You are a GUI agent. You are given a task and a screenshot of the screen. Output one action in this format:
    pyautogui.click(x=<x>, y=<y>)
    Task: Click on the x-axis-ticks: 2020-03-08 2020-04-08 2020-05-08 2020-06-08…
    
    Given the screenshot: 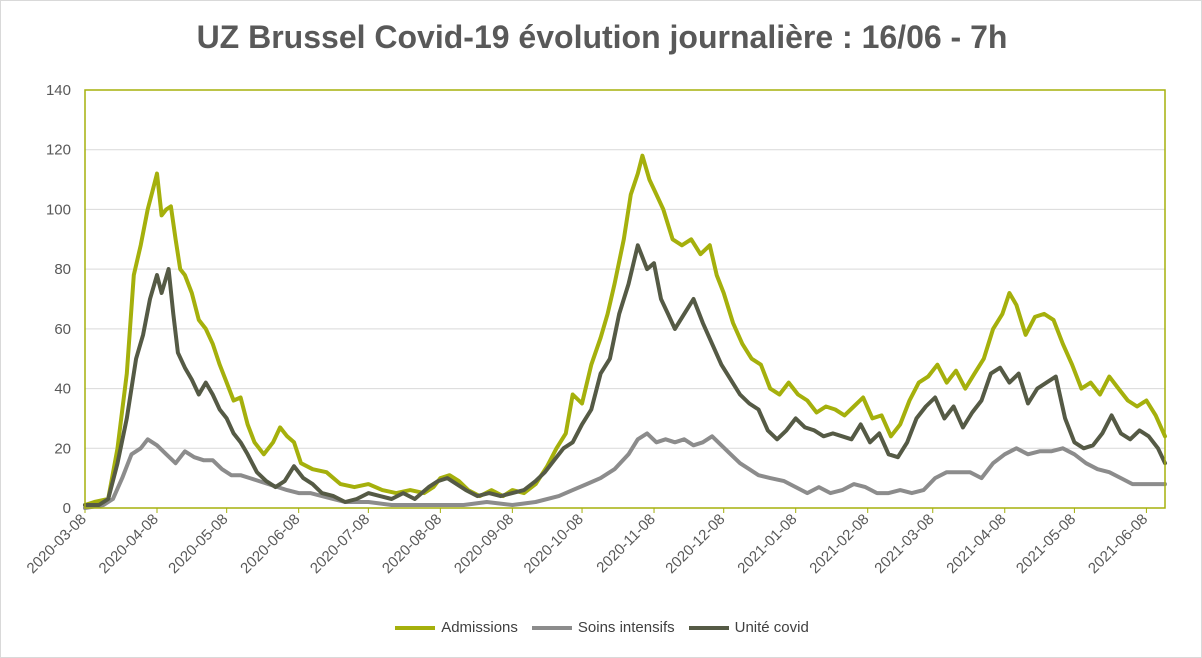 What is the action you would take?
    pyautogui.click(x=587, y=542)
    